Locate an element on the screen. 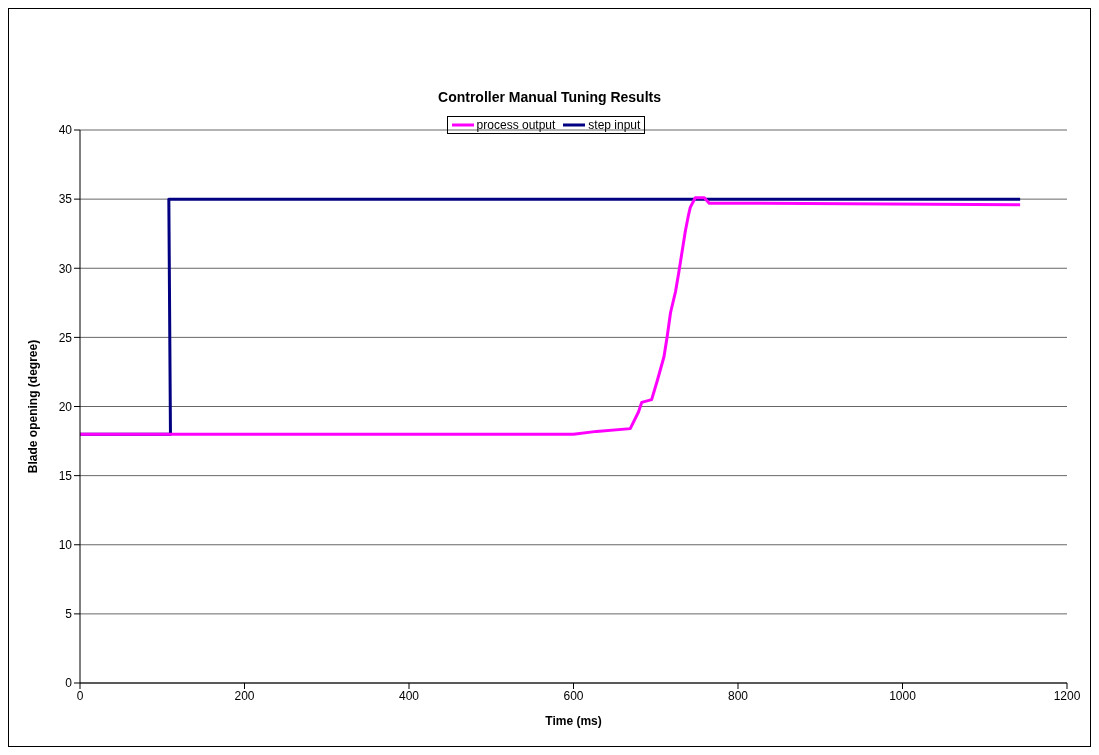 The image size is (1099, 755). y-tick-label: 30 is located at coordinates (65, 268).